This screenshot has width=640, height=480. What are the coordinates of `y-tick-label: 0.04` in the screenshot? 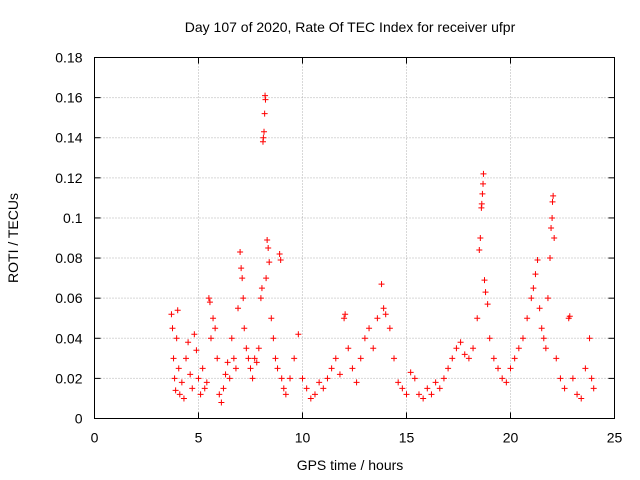 It's located at (68, 338).